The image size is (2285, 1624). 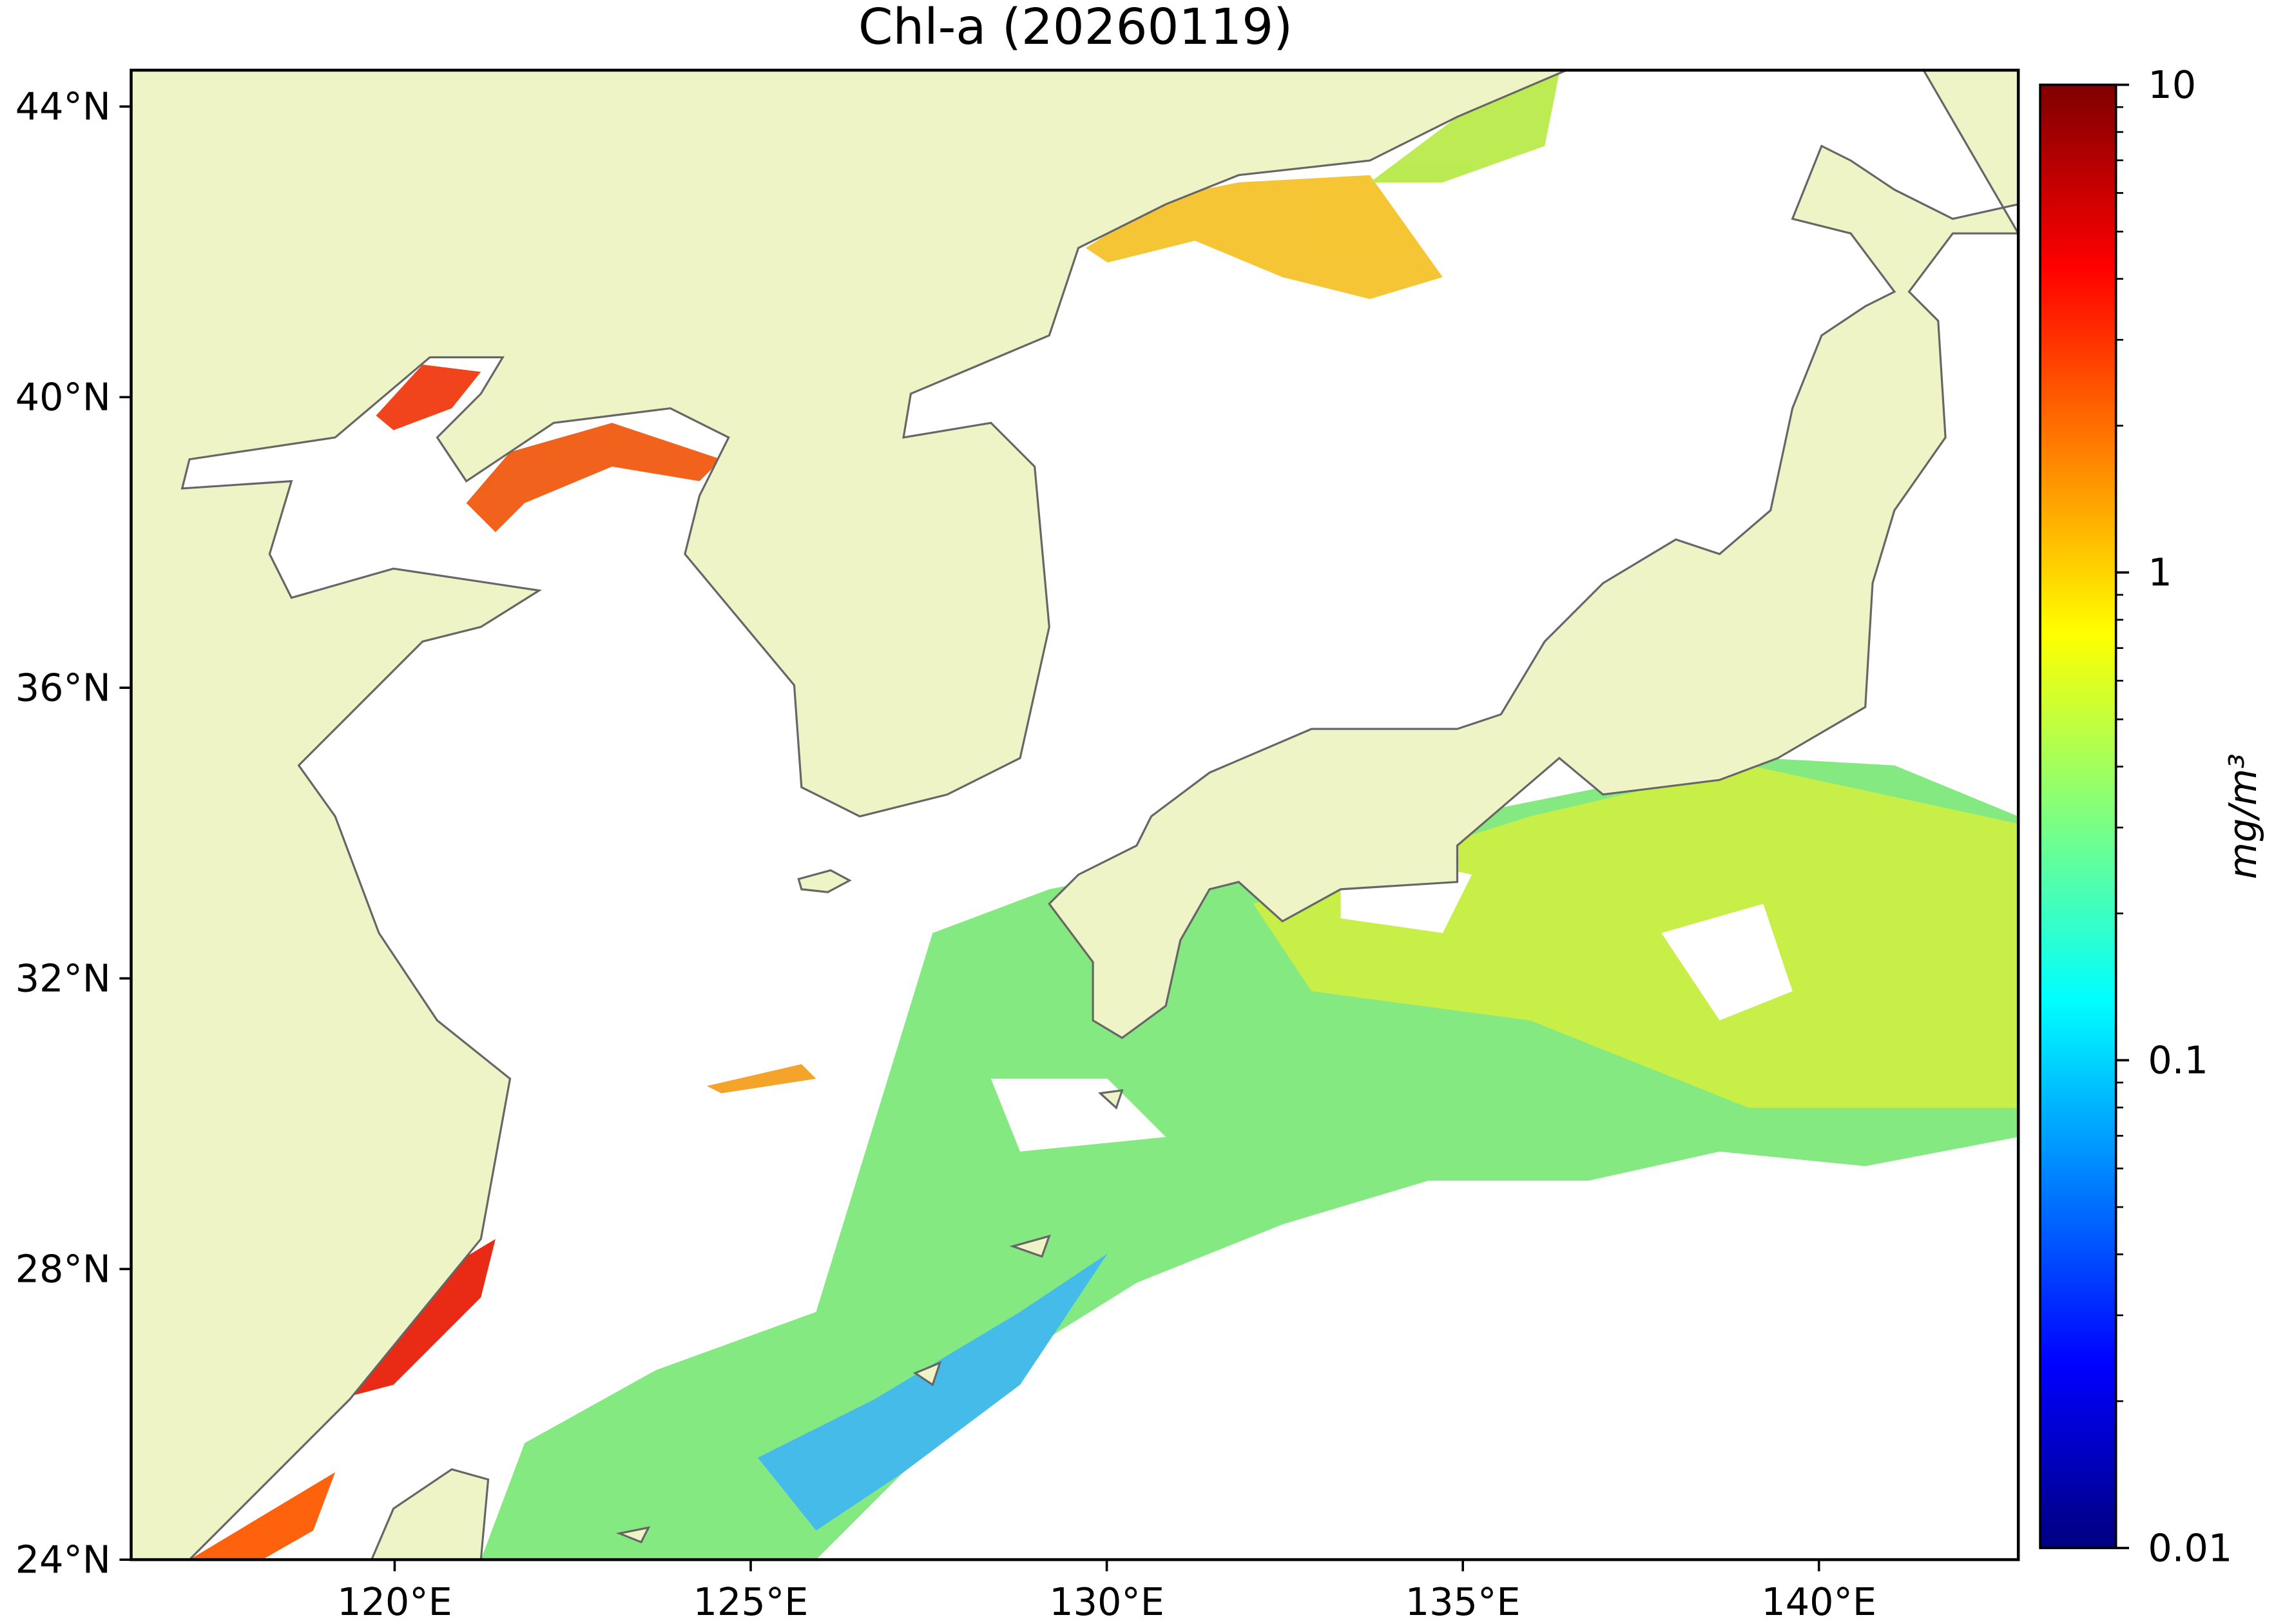 I want to click on x-tick-label: 125°E, so click(x=751, y=1602).